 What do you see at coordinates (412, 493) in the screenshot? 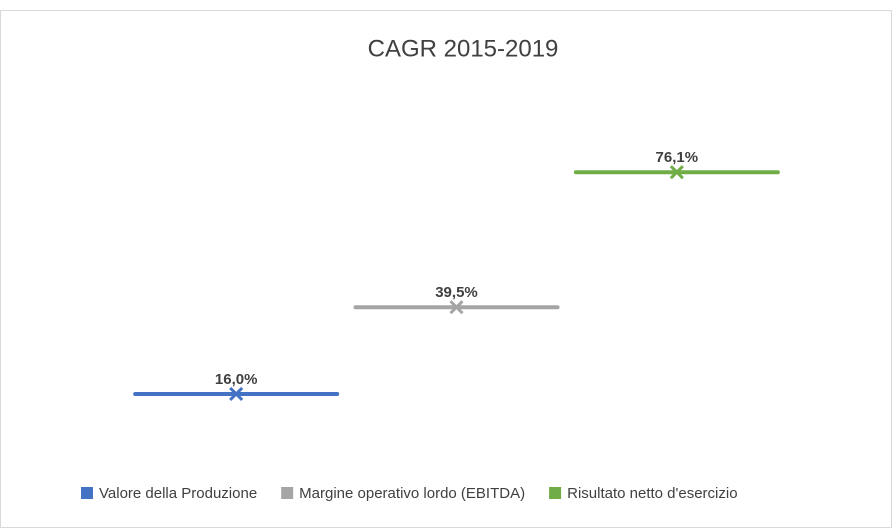
I see `legend-label: Margine operativo lordo (EBITDA)` at bounding box center [412, 493].